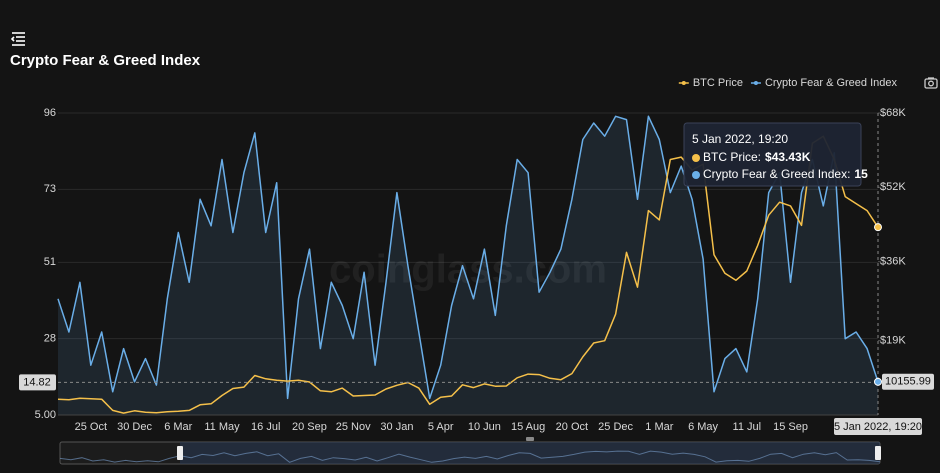 This screenshot has width=940, height=473. I want to click on y2-tick-label: $19K, so click(893, 341).